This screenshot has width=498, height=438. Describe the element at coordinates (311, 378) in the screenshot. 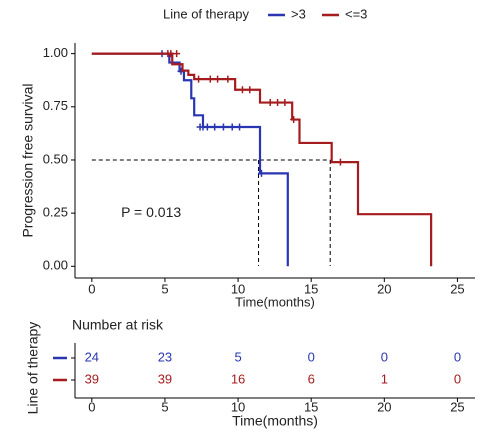

I see `risk-count: 6` at that location.